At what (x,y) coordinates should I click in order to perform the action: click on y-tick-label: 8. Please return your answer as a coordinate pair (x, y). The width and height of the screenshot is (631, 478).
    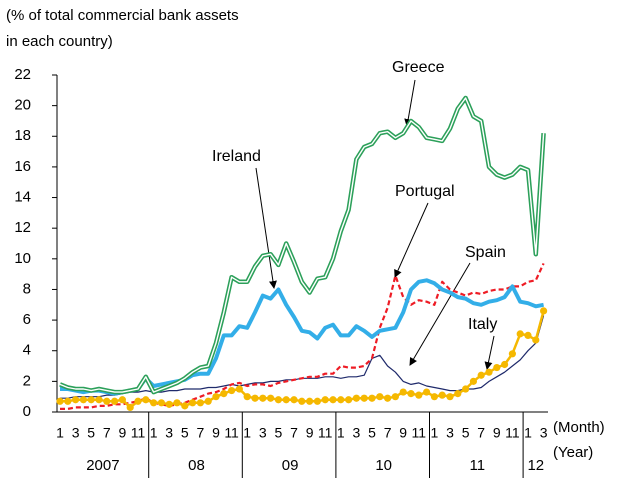
    Looking at the image, I should click on (27, 288).